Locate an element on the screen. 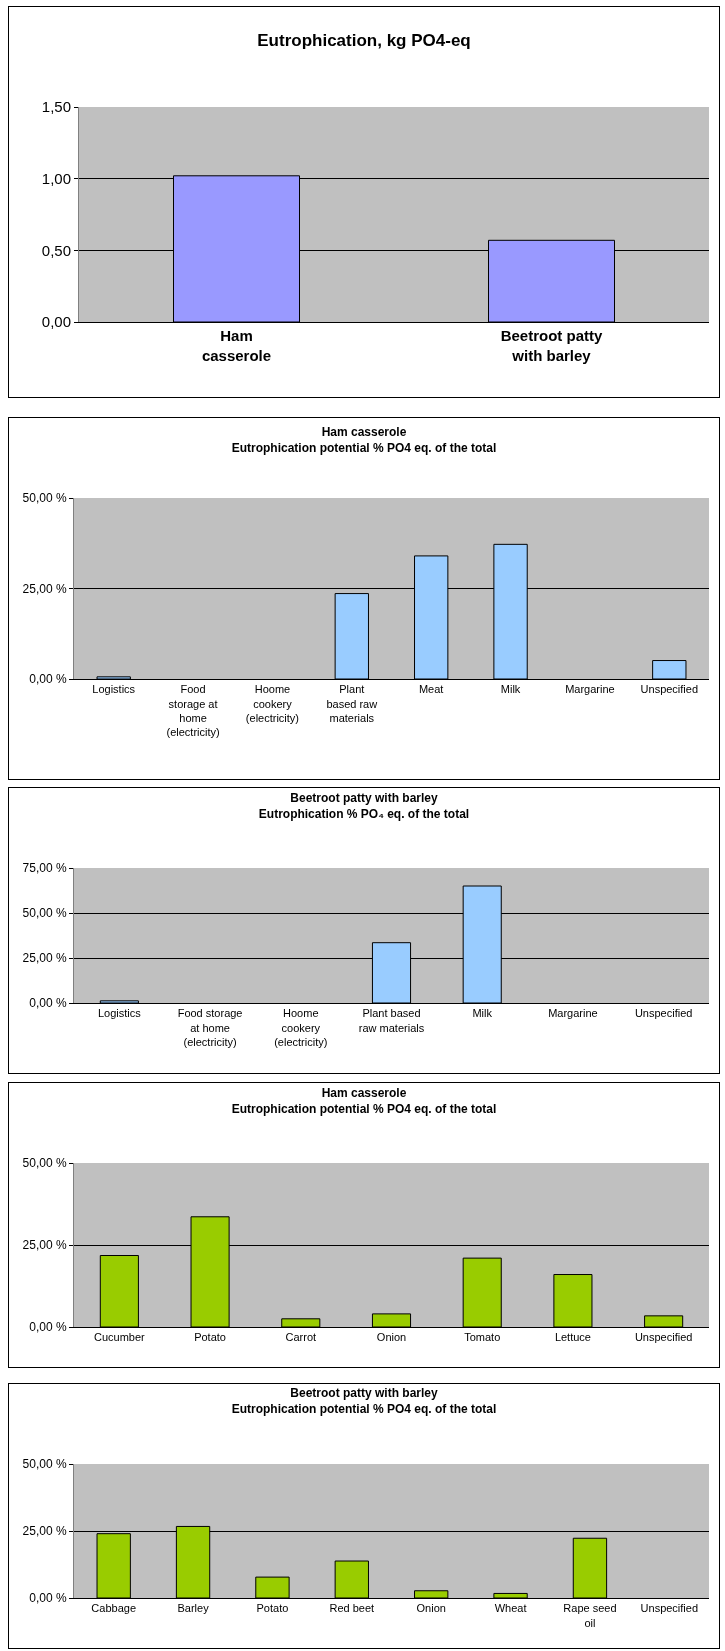 The height and width of the screenshot is (1651, 725). x-tick-label: Tomato is located at coordinates (482, 1337).